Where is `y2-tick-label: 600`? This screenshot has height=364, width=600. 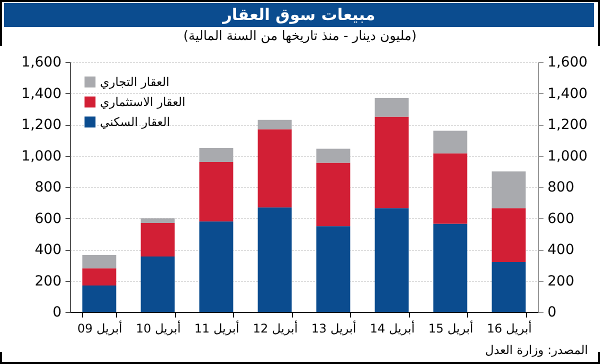
y2-tick-label: 600 is located at coordinates (561, 218).